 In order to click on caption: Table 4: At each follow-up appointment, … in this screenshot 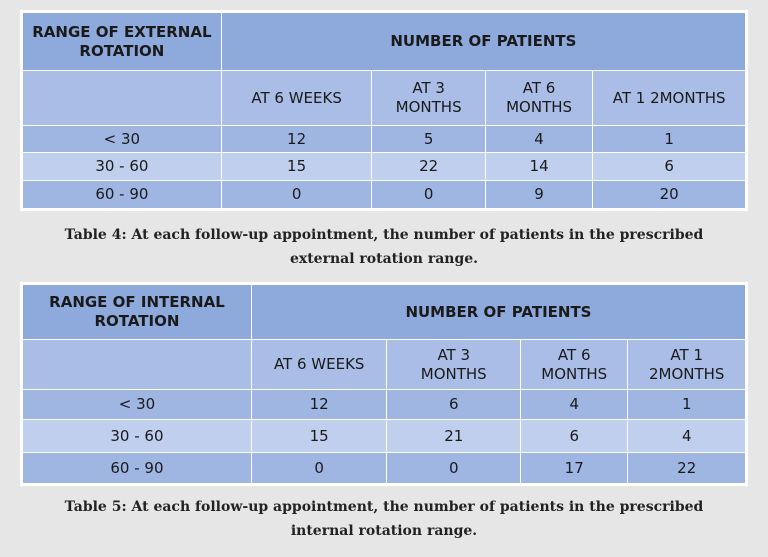, I will do `click(384, 247)`.